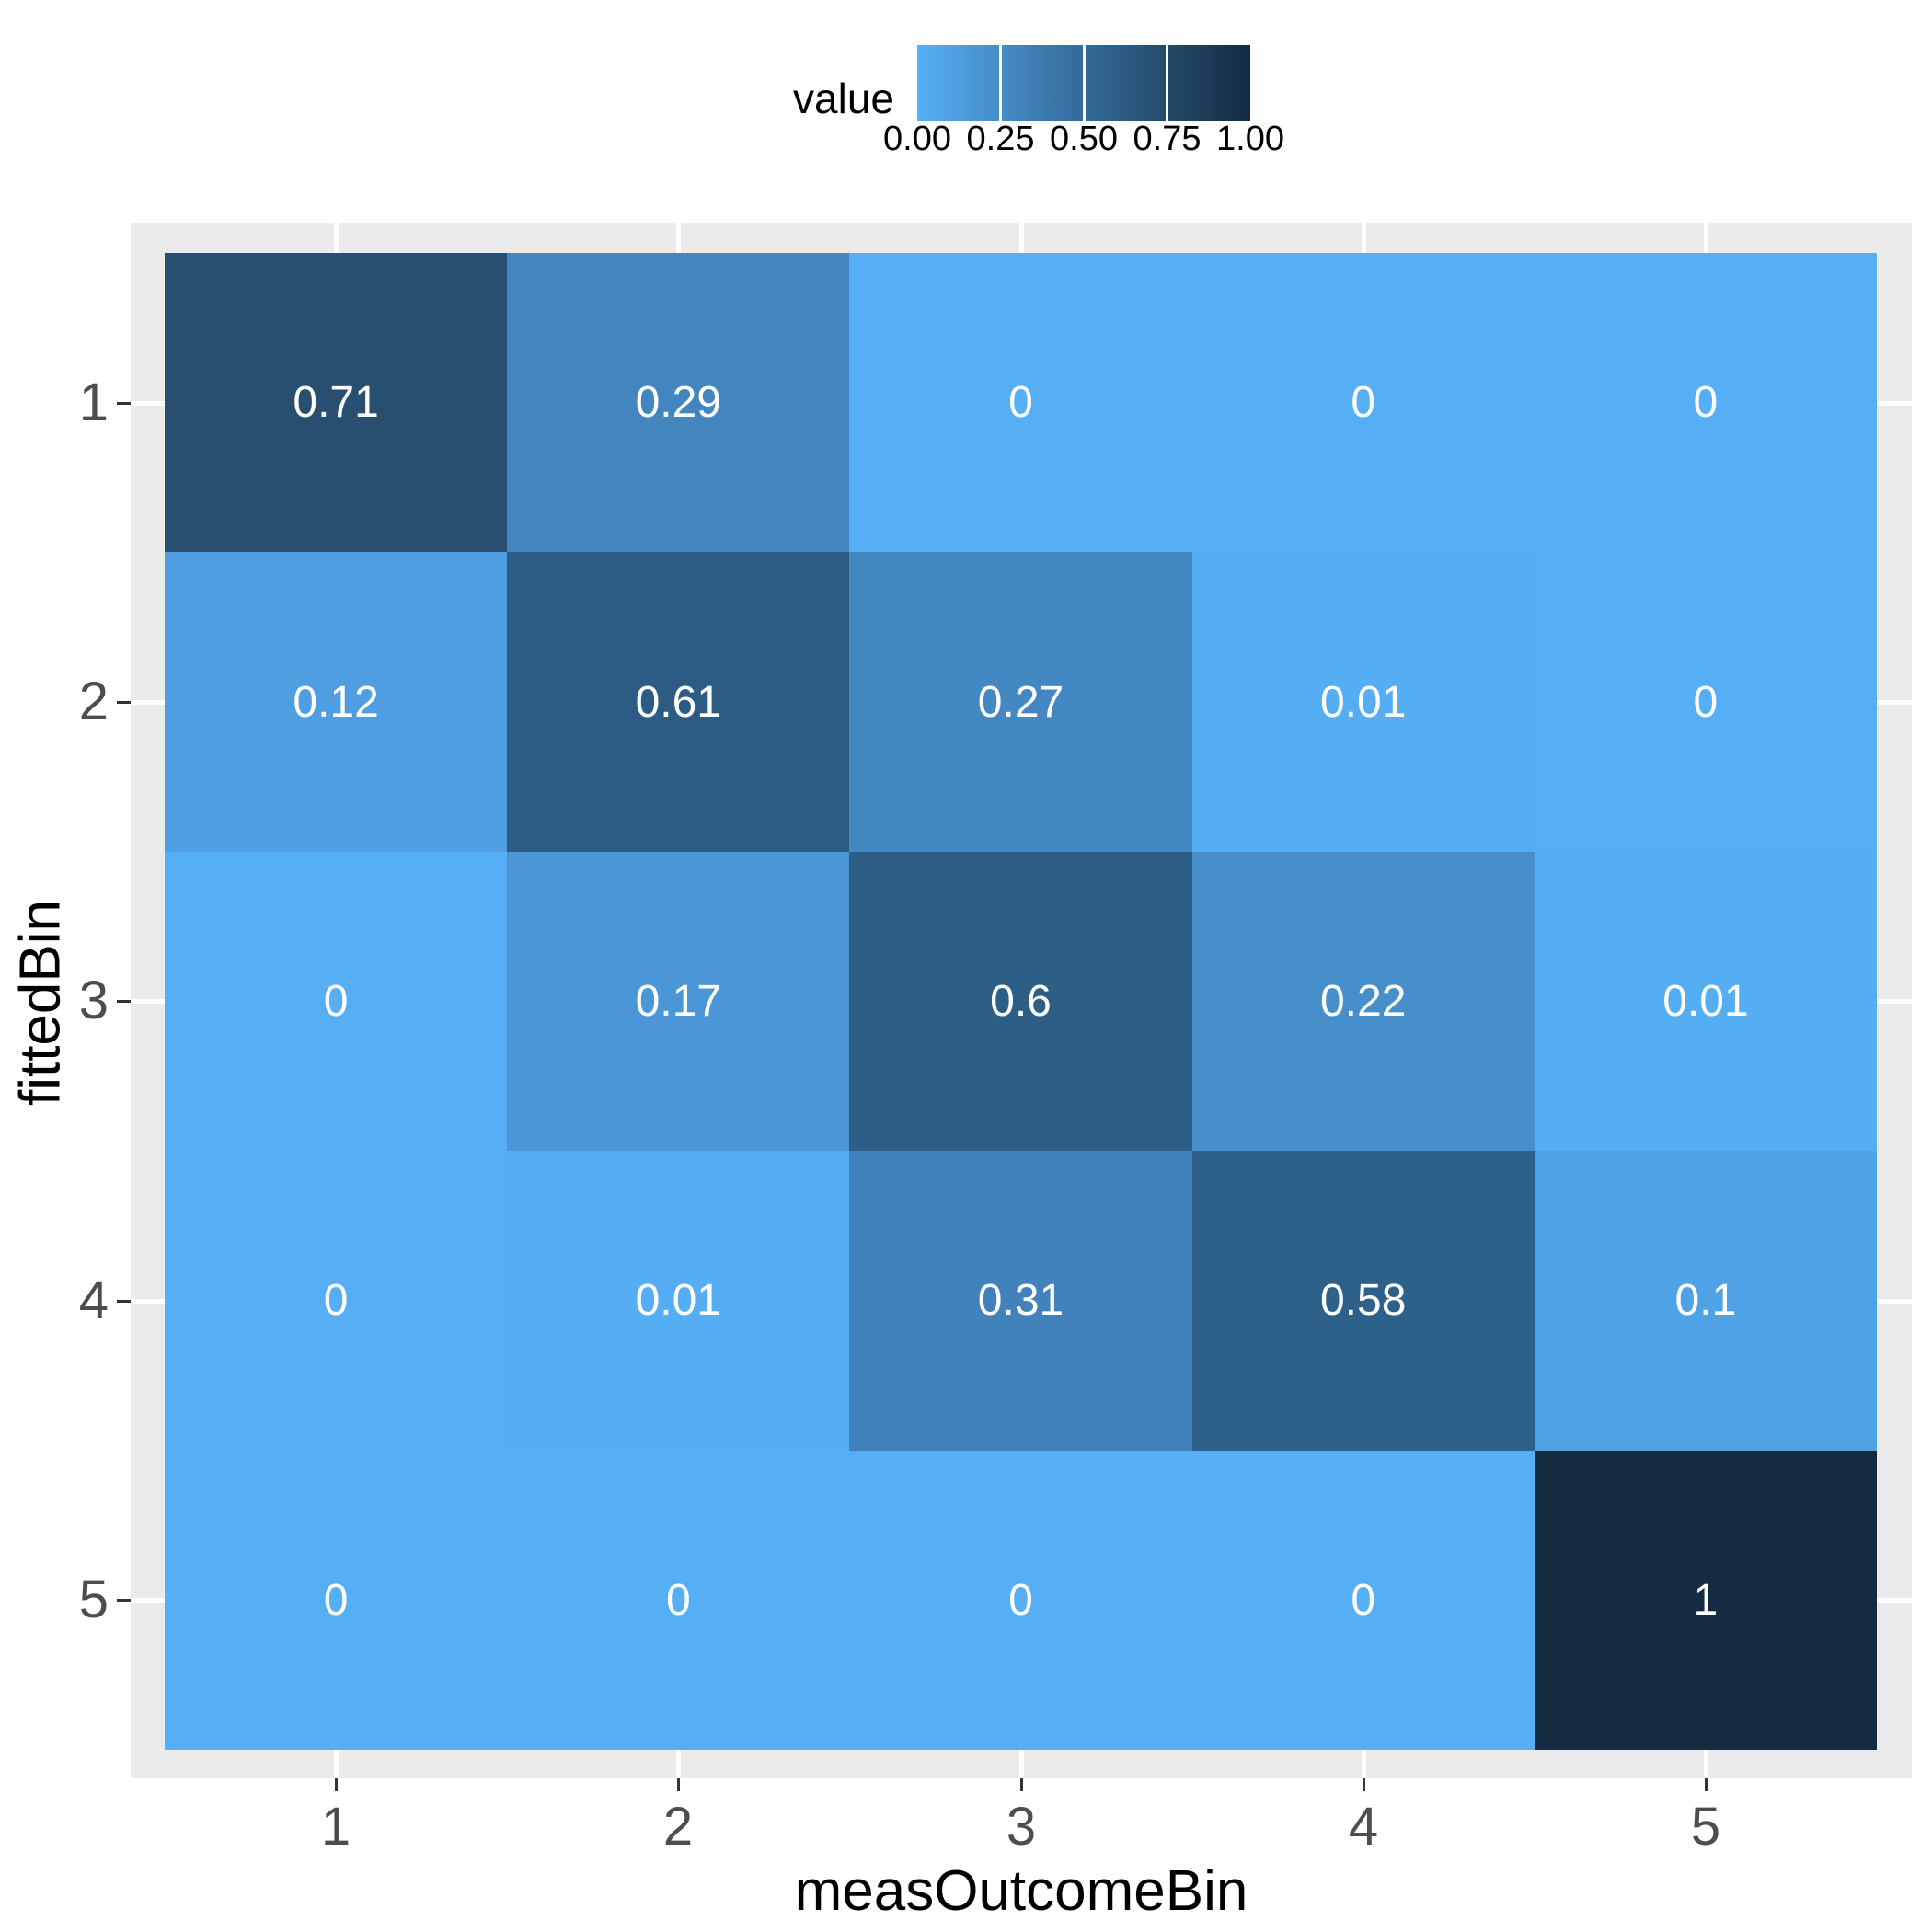 Image resolution: width=1932 pixels, height=1932 pixels. I want to click on heatmap-tile: 0.61, so click(678, 702).